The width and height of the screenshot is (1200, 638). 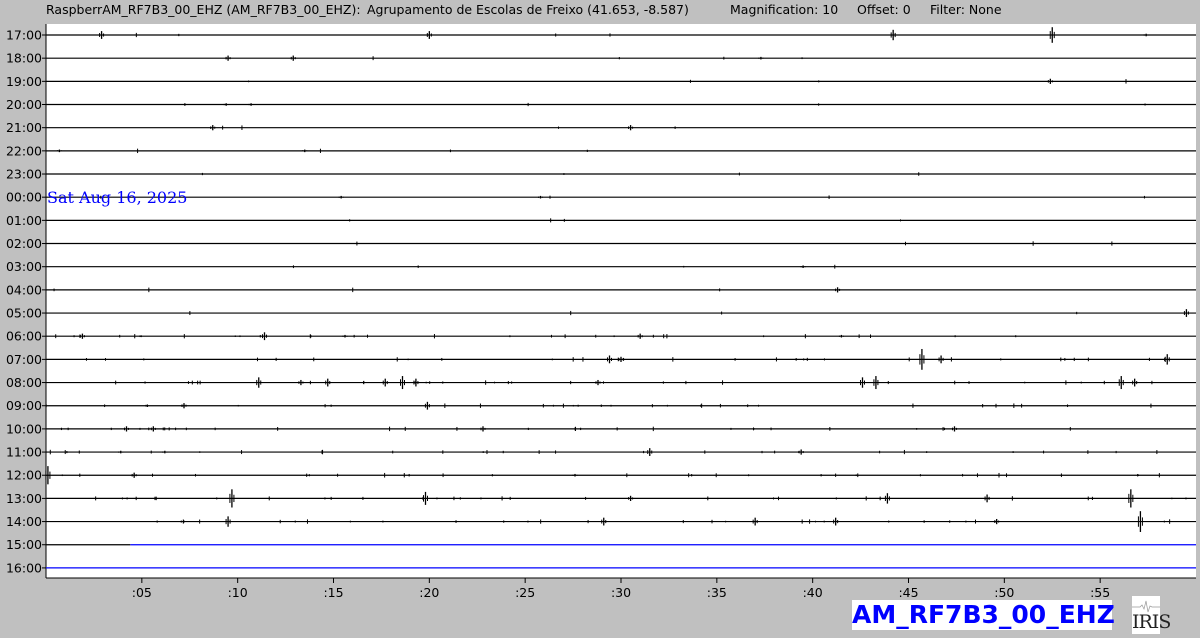 I want to click on channel-badge: AM_RF7B3_00_EHZ, so click(x=983, y=615).